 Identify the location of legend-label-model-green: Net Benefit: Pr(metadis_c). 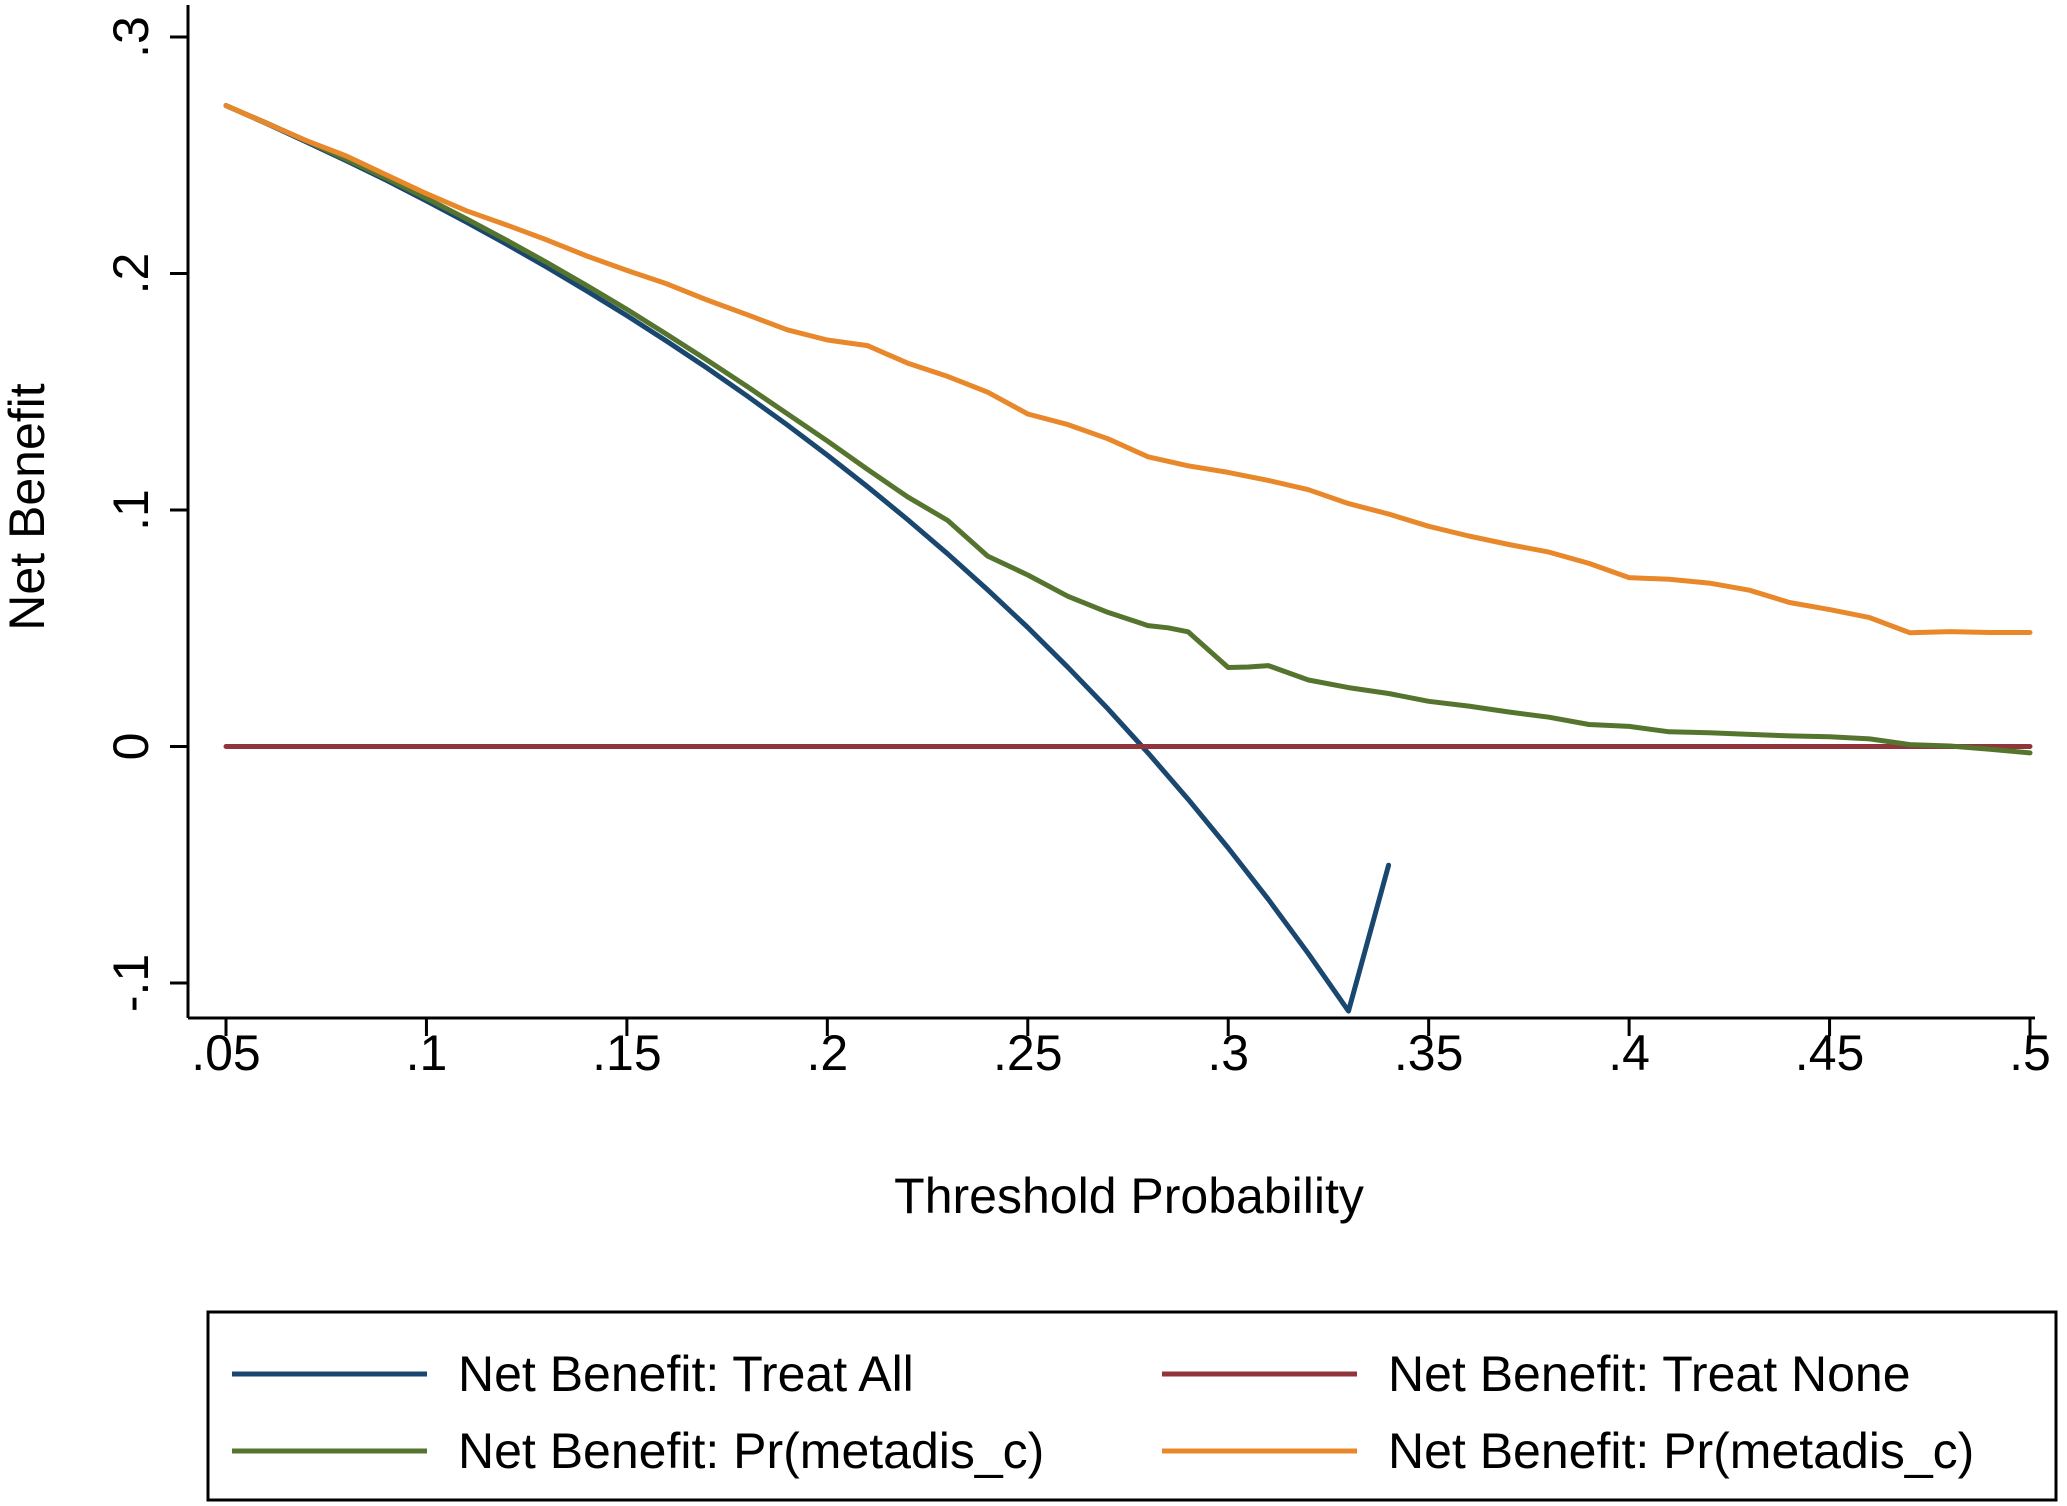
(751, 1451).